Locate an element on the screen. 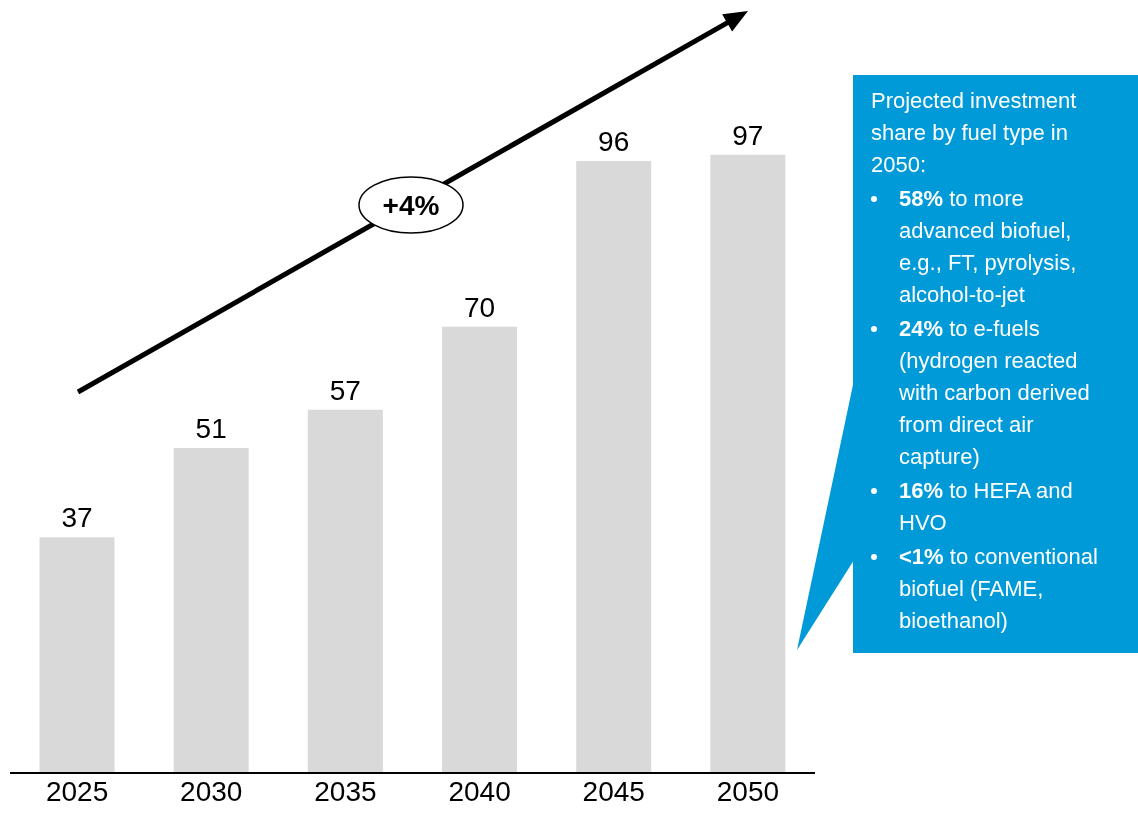  x-tick-label: 2025 is located at coordinates (77, 791).